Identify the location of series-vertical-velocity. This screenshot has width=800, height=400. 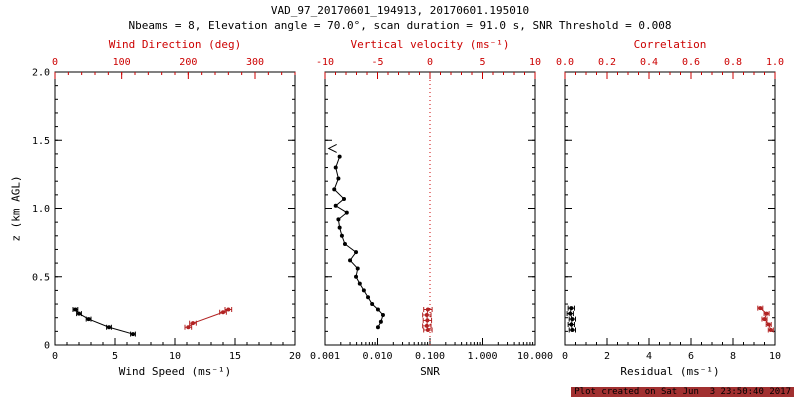
(427, 320).